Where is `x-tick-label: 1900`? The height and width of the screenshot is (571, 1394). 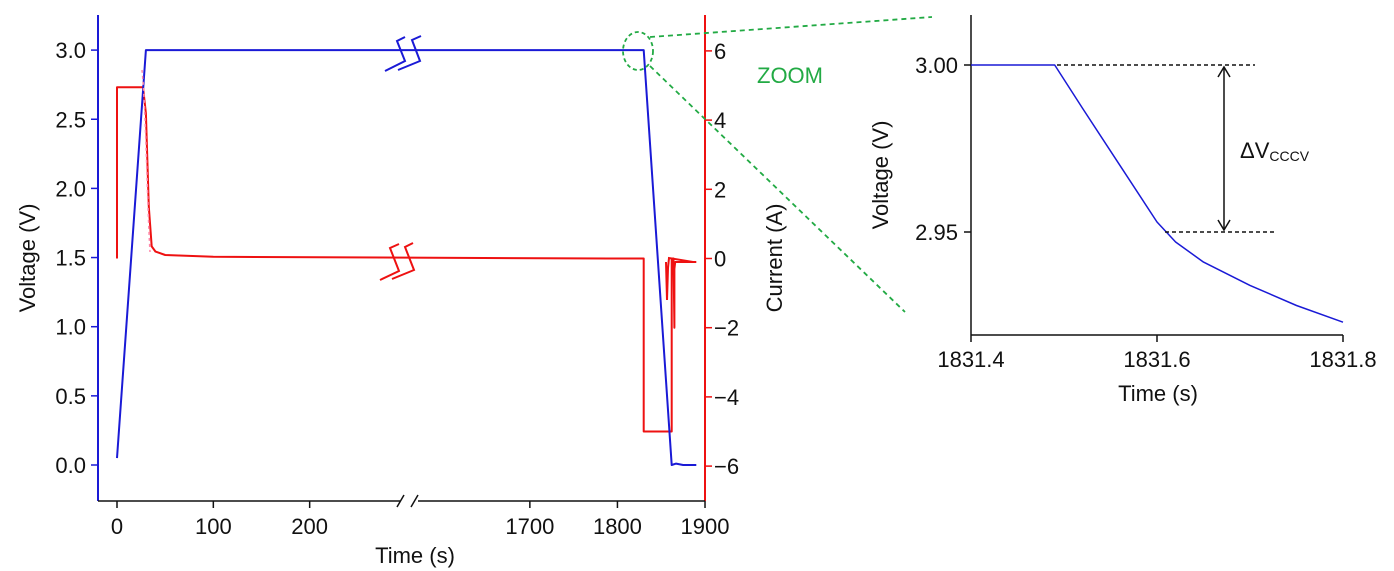 x-tick-label: 1900 is located at coordinates (705, 526).